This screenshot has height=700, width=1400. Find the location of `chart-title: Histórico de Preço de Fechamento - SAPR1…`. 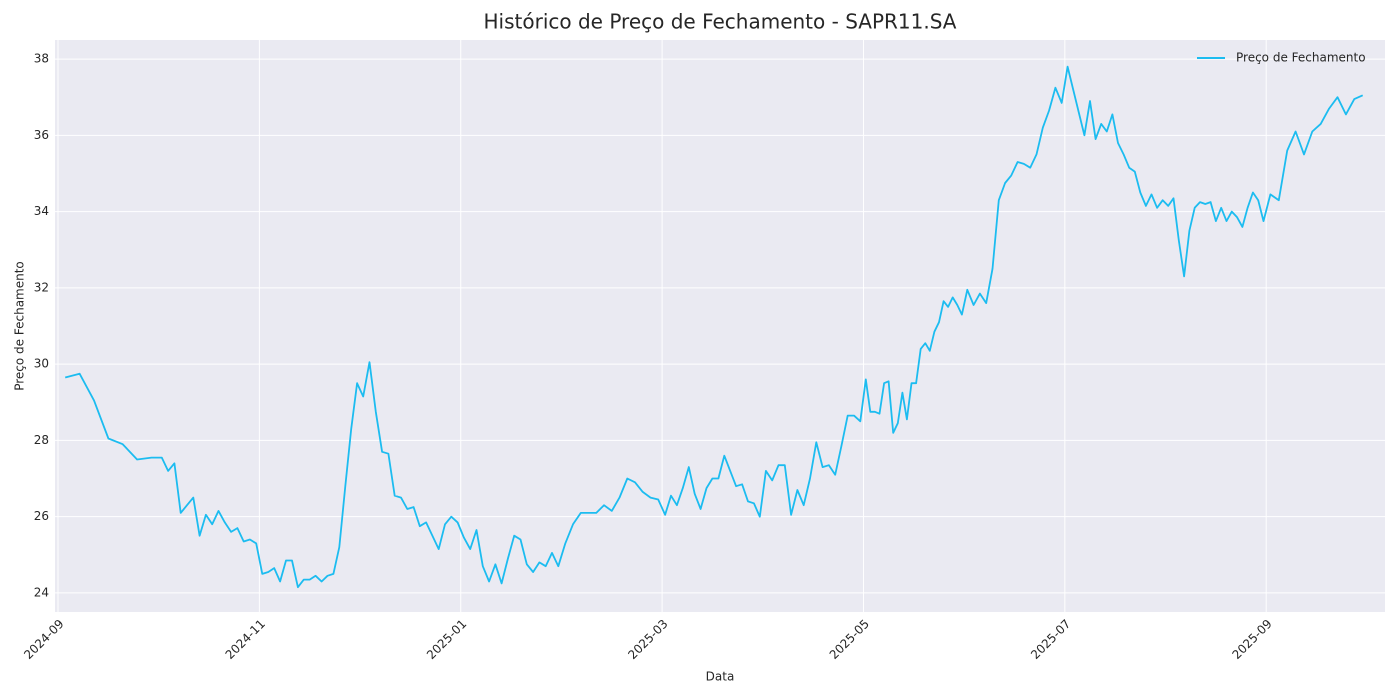

chart-title: Histórico de Preço de Fechamento - SAPR1… is located at coordinates (720, 22).